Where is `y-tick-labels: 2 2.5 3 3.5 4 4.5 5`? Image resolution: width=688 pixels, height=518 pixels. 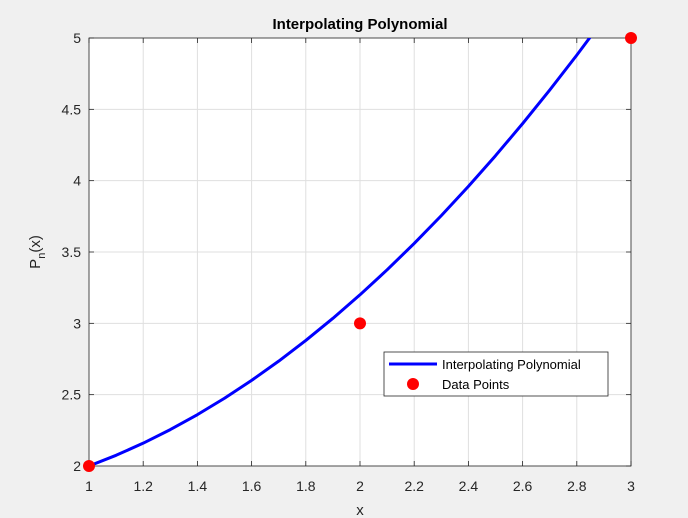 y-tick-labels: 2 2.5 3 3.5 4 4.5 5 is located at coordinates (72, 252).